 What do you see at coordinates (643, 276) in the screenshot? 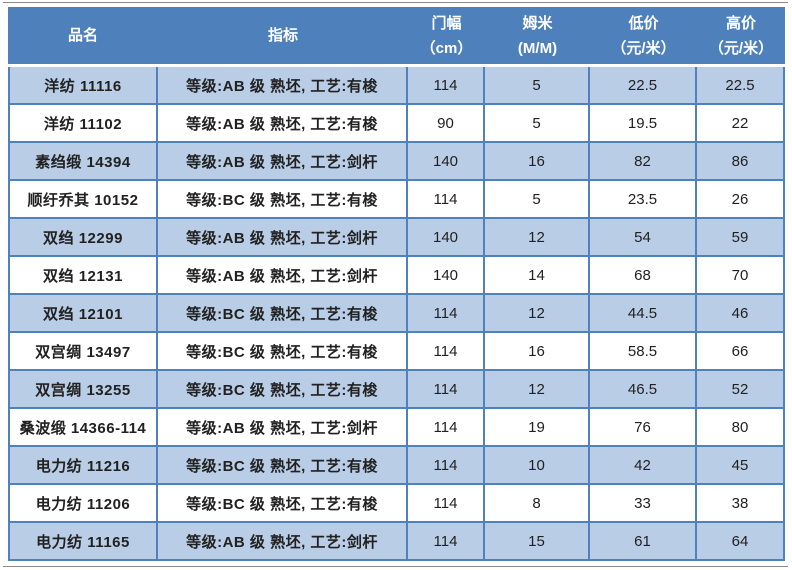
I see `low-price-cell: 68` at bounding box center [643, 276].